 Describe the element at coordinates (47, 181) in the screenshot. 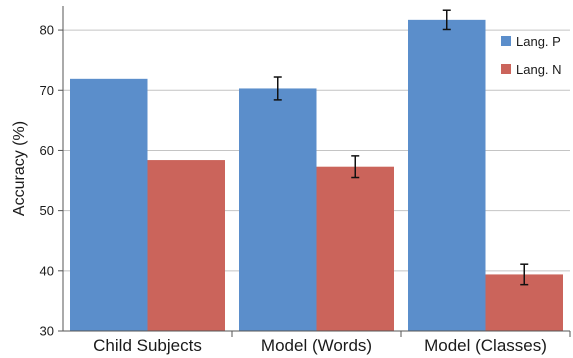

I see `y-tick-labels: 30 40 50 60 70 80` at that location.